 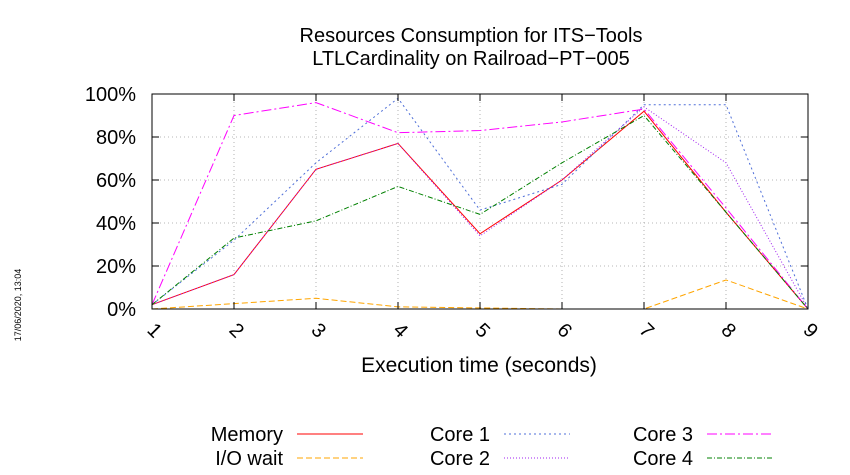 I want to click on x-tick-label: 3, so click(x=318, y=330).